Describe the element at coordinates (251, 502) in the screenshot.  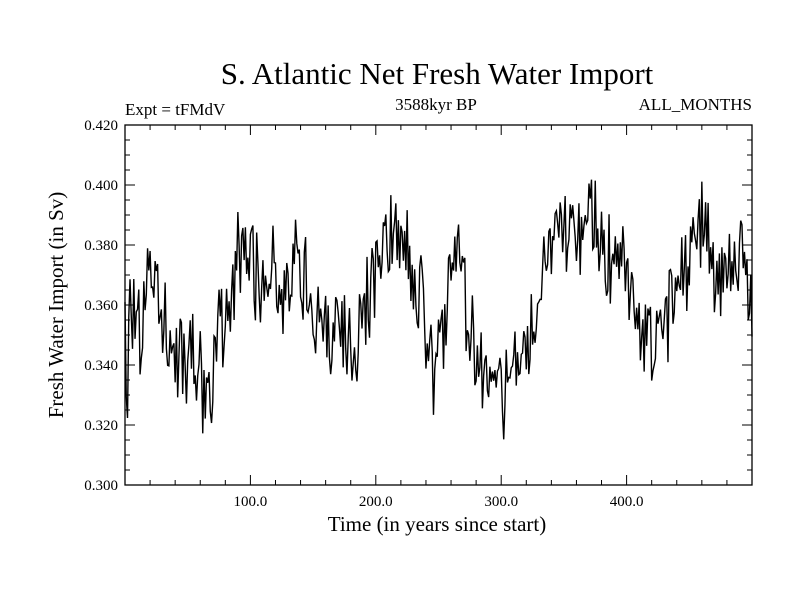
I see `x-tick-label: 100.0` at that location.